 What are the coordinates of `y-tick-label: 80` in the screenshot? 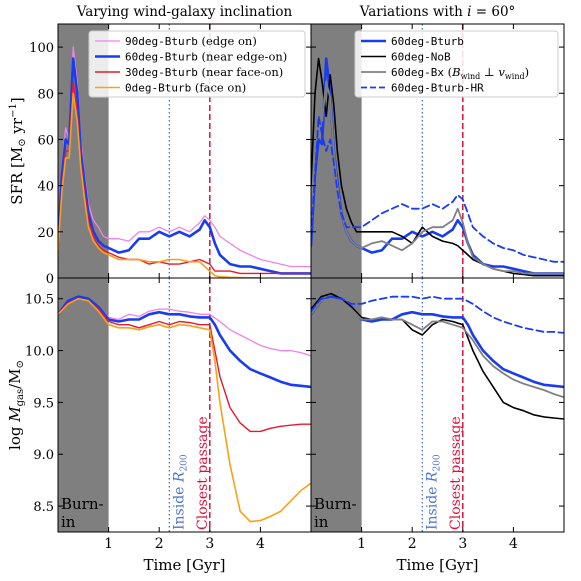 It's located at (45, 94).